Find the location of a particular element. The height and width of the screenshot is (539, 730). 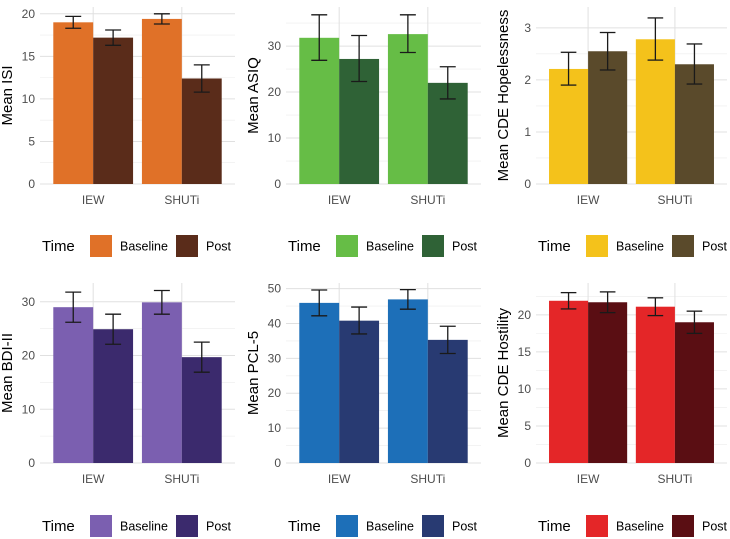

chart-panel: 0 5 10 15 20 IEW SHUTi Mean ISI Time Baseline Post is located at coordinates (117, 132).